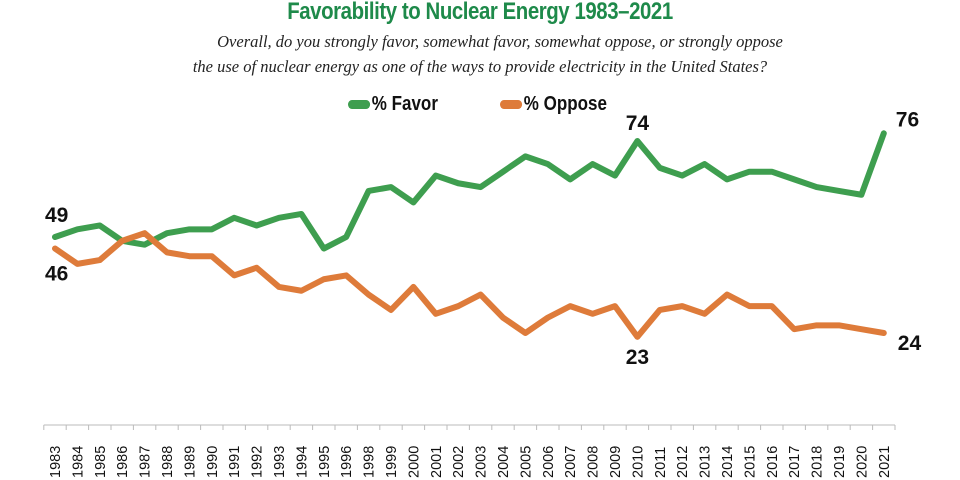 The height and width of the screenshot is (480, 960). What do you see at coordinates (359, 104) in the screenshot?
I see `legend-swatch-favor` at bounding box center [359, 104].